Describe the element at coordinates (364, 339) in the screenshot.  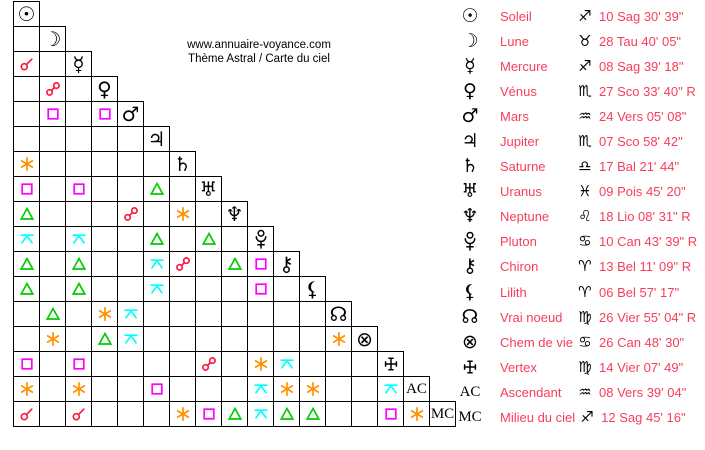
I see `planet-glyph-chem-de-vie: ⊗` at that location.